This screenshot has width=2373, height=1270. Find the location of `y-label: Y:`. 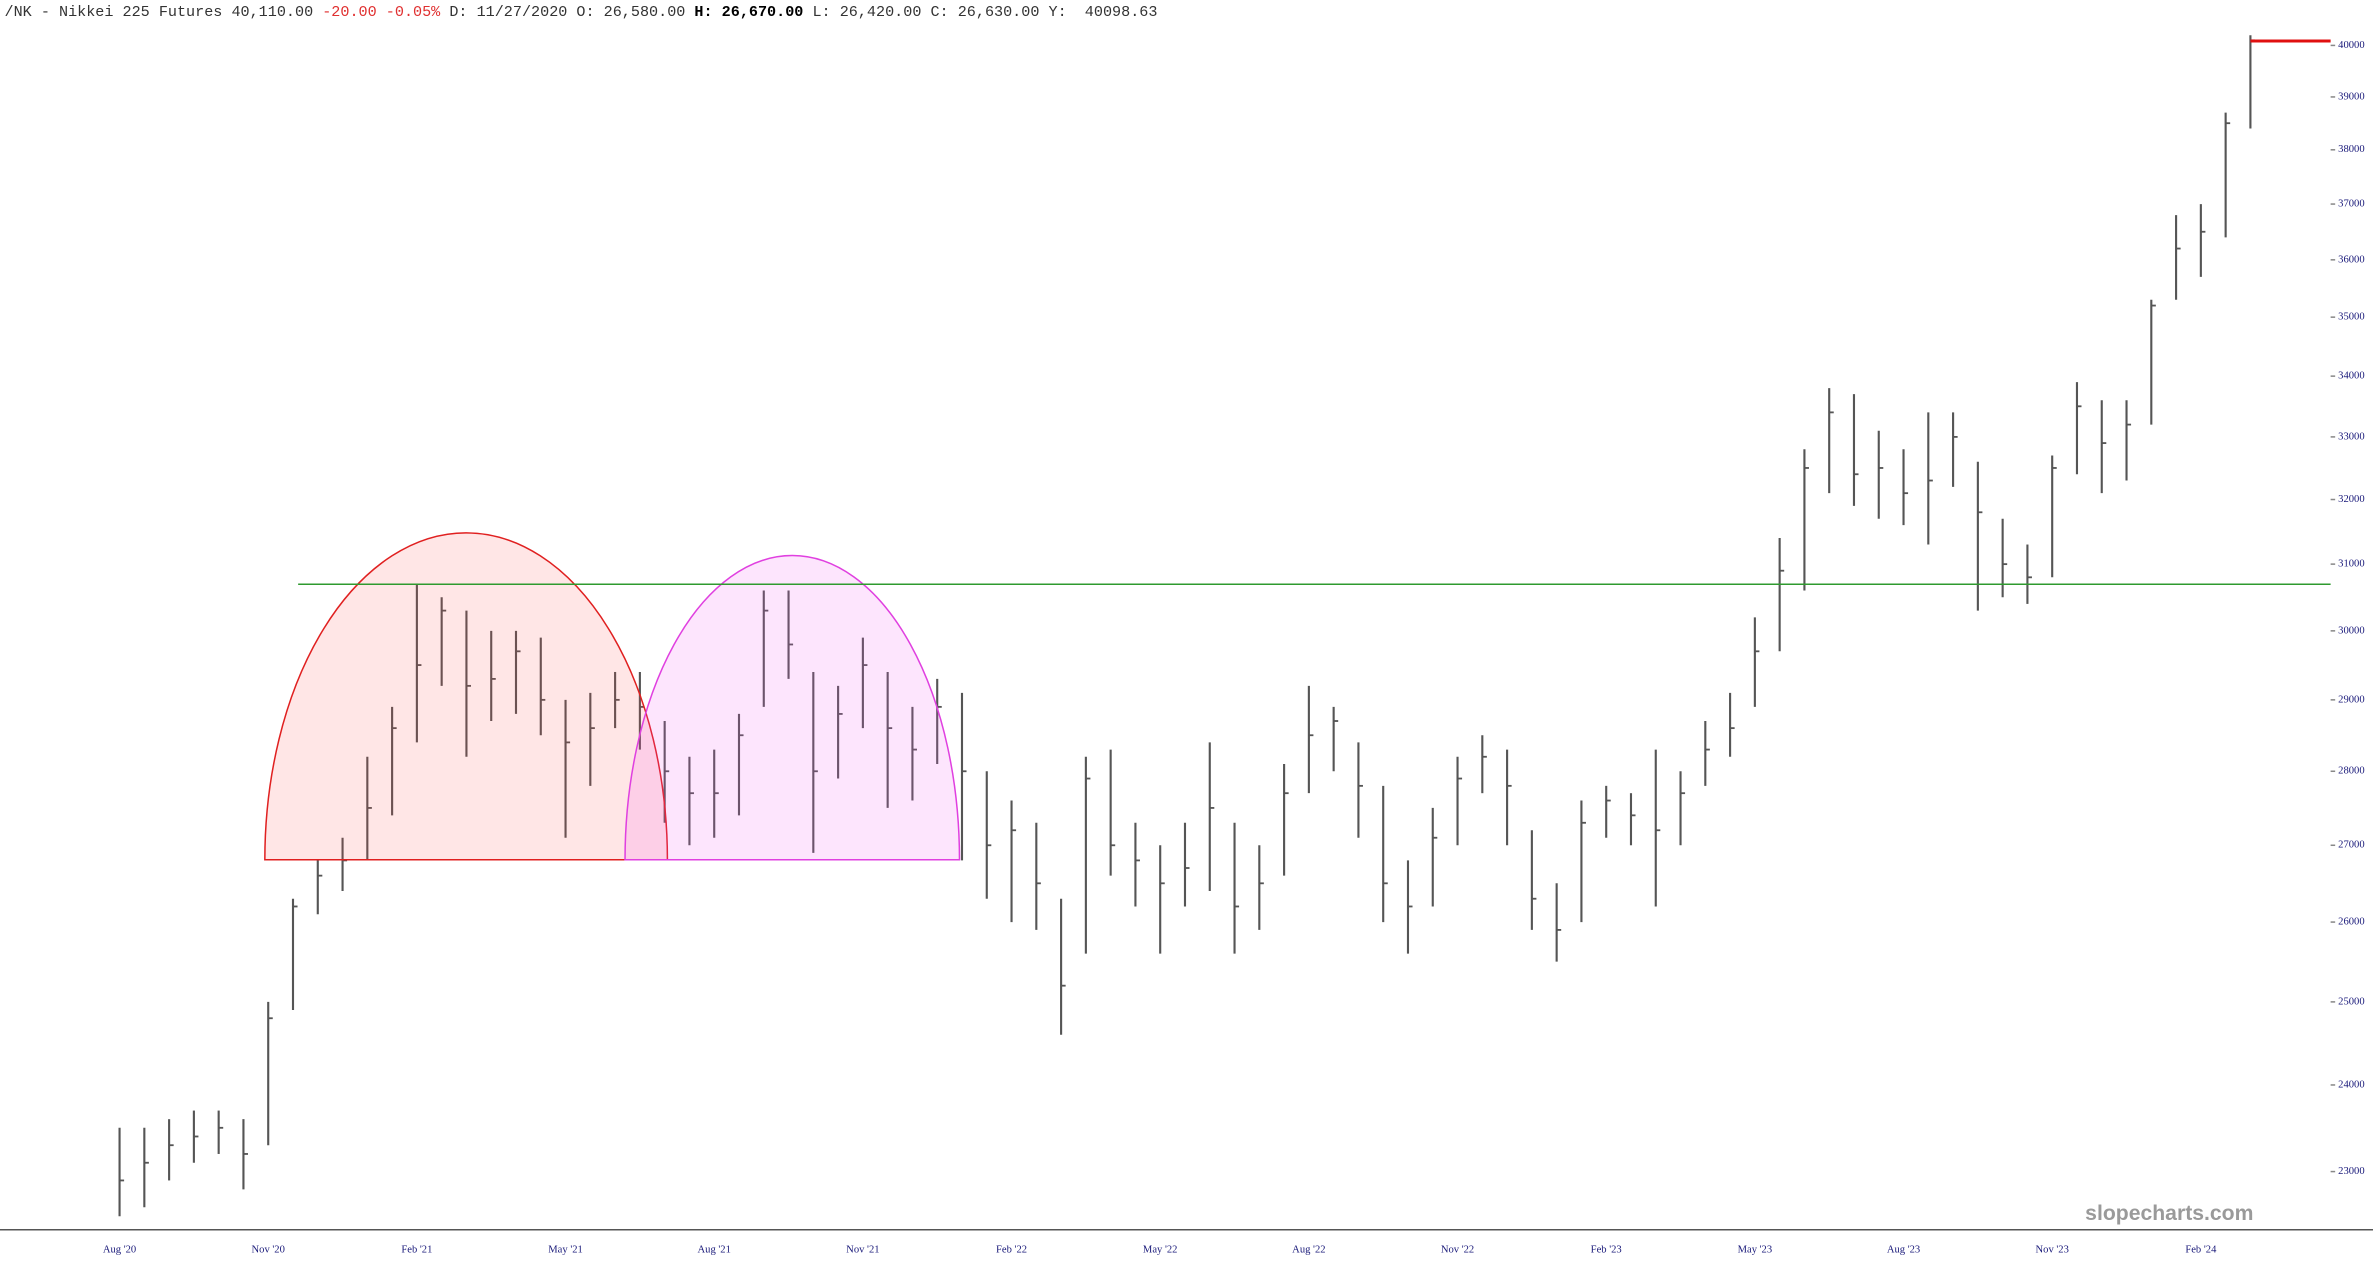

y-label: Y: is located at coordinates (1058, 12).